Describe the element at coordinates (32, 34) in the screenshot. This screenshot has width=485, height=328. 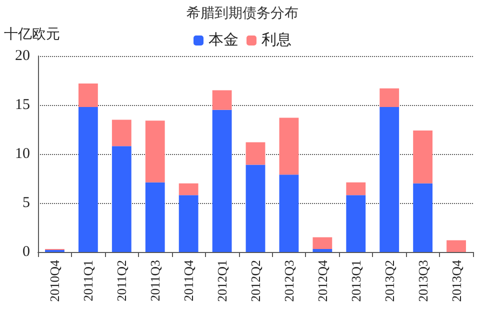
I see `y-axis-title: 十亿欧元` at that location.